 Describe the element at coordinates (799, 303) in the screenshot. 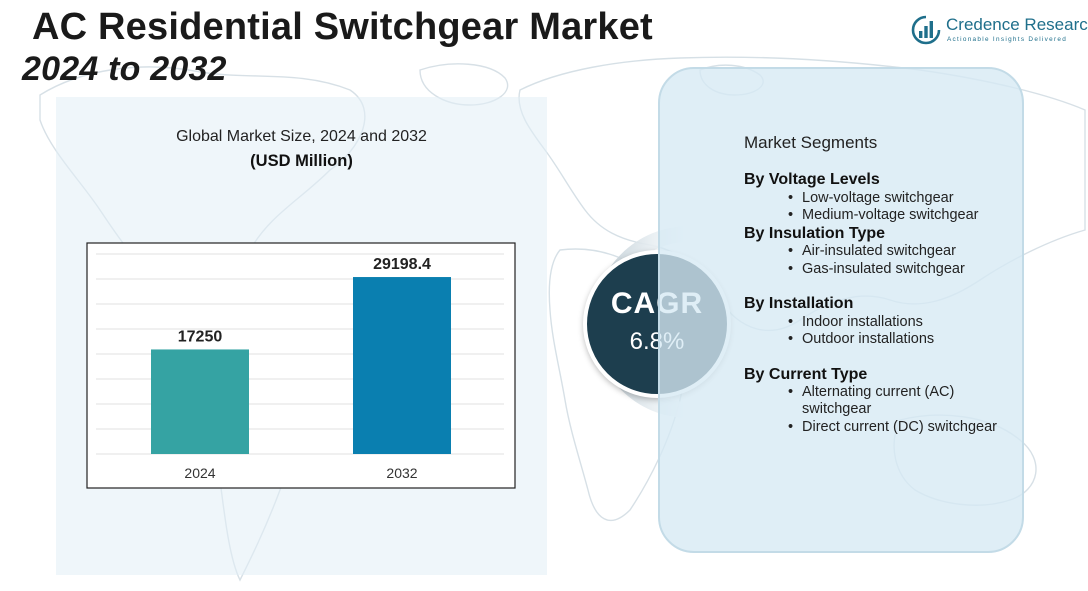

I see `segment-heading-installation: By Installation` at that location.